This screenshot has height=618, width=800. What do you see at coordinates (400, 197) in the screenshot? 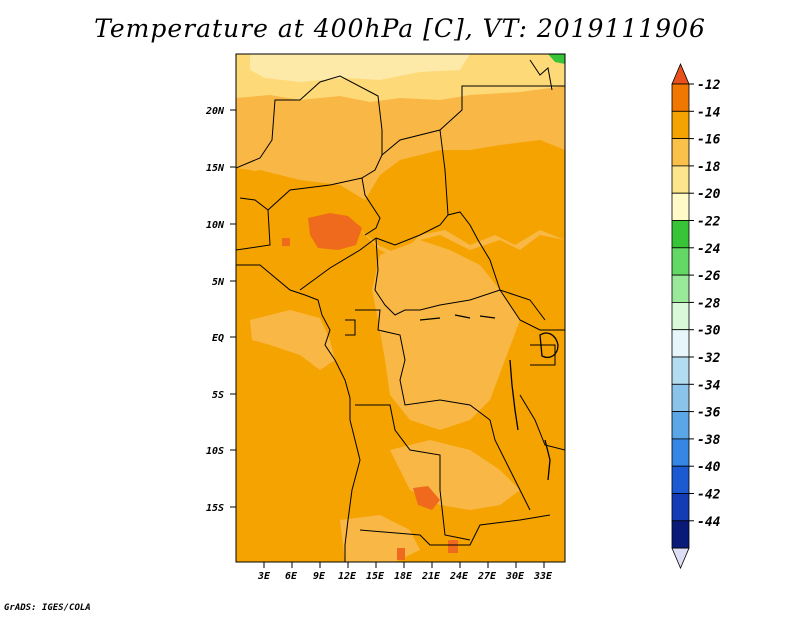
I see `field-band-14-sahel` at bounding box center [400, 197].